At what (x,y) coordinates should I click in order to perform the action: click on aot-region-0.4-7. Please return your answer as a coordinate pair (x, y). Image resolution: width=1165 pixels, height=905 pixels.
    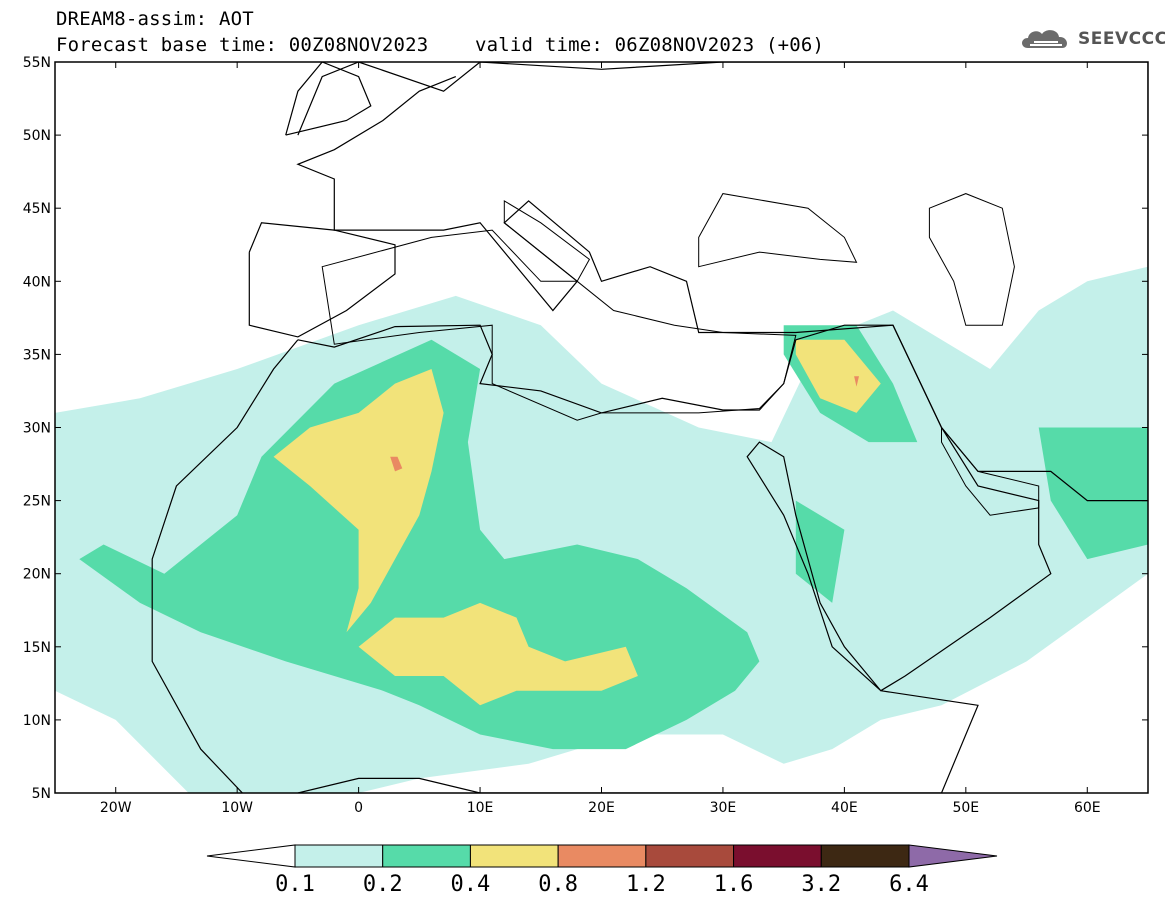
    Looking at the image, I should click on (838, 376).